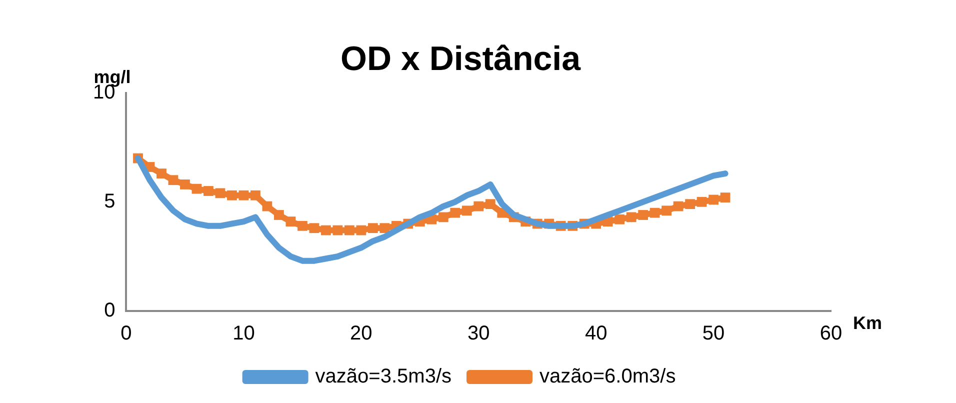  I want to click on x-tick-label: 60, so click(831, 333).